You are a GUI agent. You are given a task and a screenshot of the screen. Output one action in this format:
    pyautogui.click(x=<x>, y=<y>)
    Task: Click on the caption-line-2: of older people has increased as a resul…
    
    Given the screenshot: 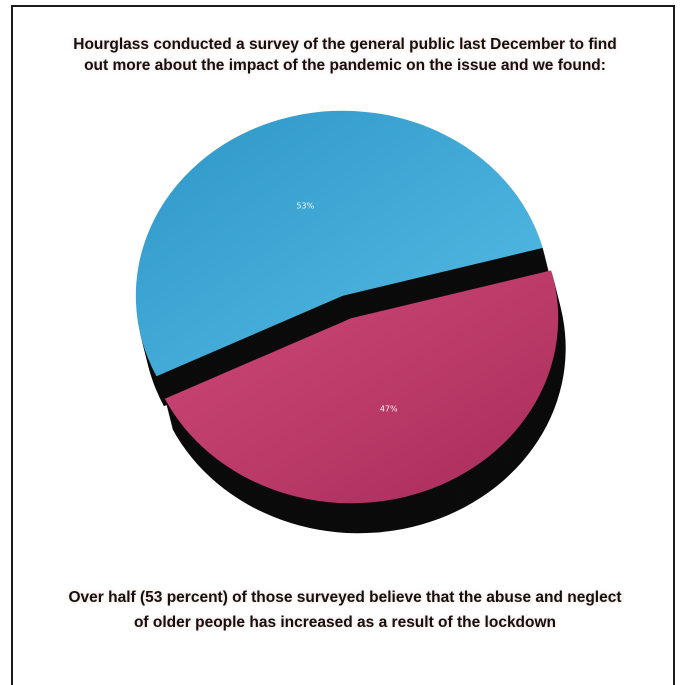 What is the action you would take?
    pyautogui.click(x=345, y=622)
    